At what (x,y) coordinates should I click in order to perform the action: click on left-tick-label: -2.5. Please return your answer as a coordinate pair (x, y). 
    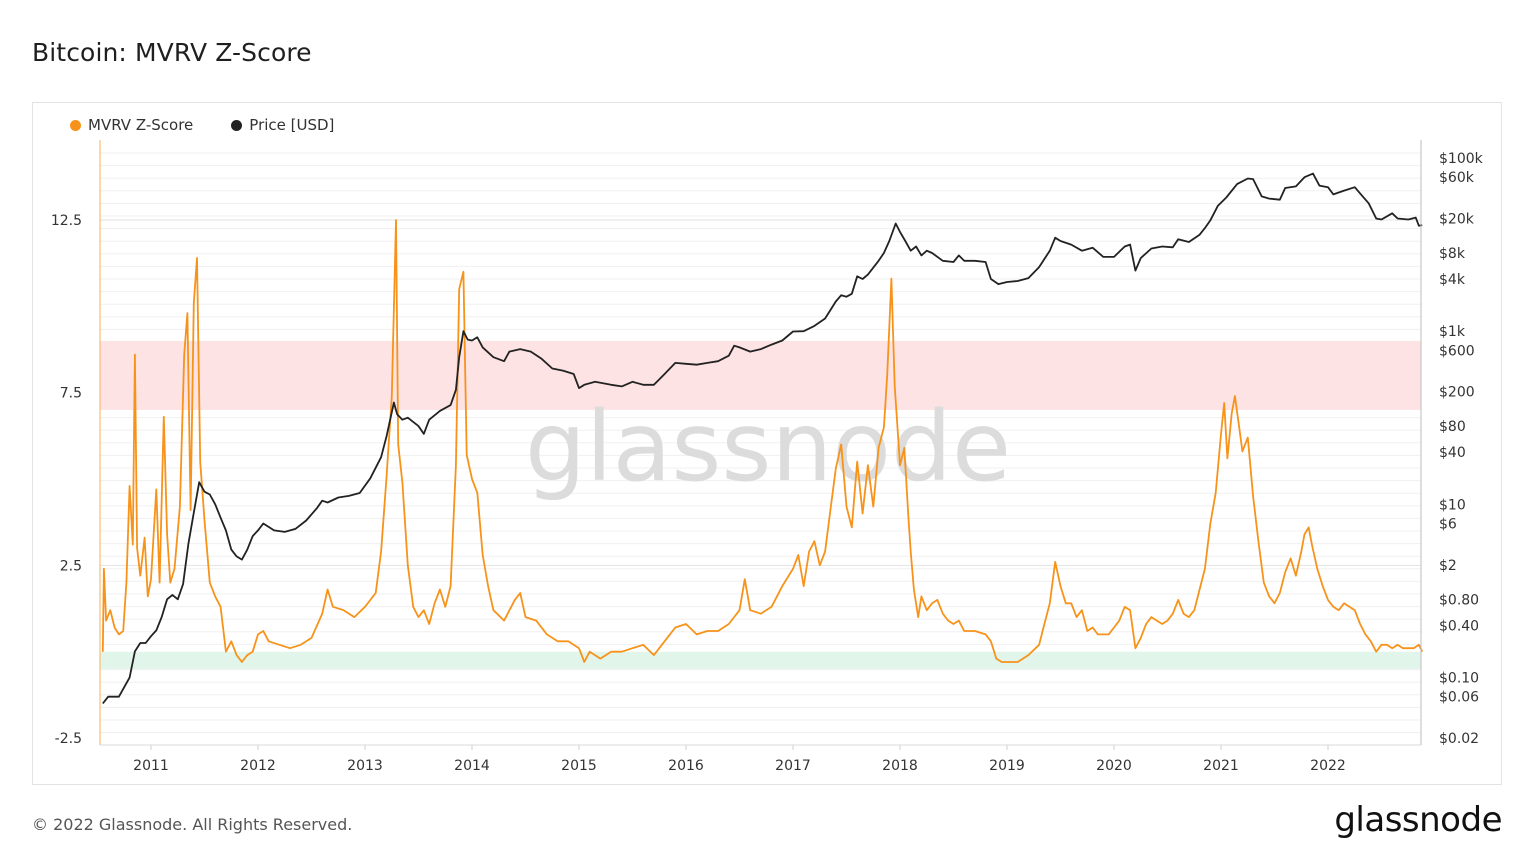
    Looking at the image, I should click on (68, 739).